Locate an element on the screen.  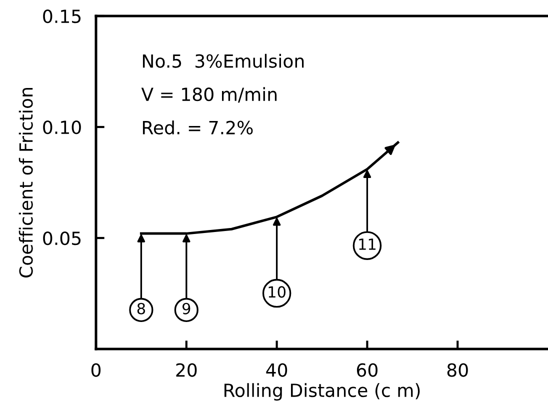
y-tick-label: 0.05 is located at coordinates (62, 238).